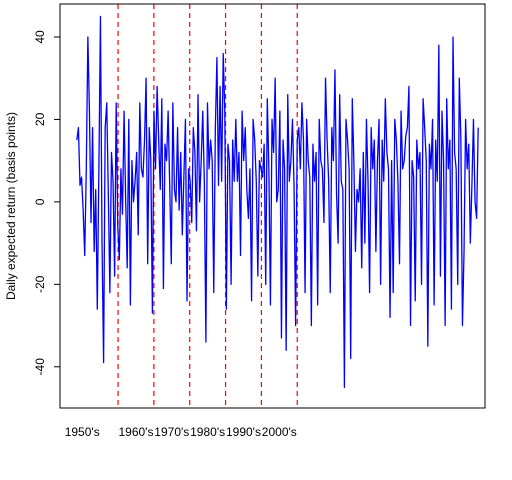 This screenshot has width=512, height=480. Describe the element at coordinates (11, 206) in the screenshot. I see `y-axis-label: Daily expected return (basis points)` at that location.